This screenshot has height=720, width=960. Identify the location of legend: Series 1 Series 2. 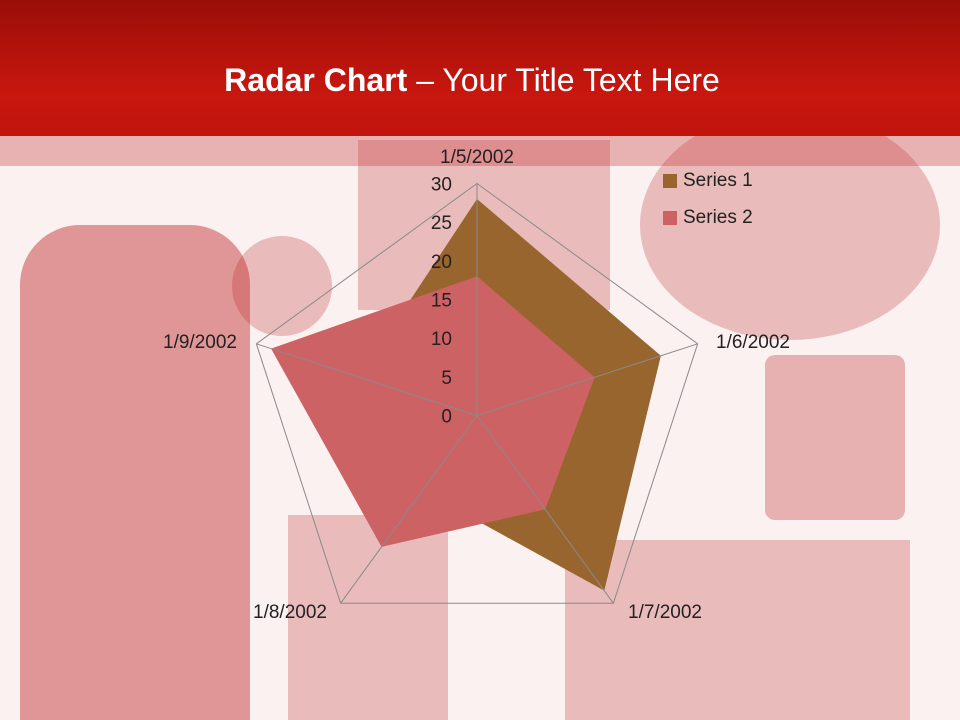
(708, 199).